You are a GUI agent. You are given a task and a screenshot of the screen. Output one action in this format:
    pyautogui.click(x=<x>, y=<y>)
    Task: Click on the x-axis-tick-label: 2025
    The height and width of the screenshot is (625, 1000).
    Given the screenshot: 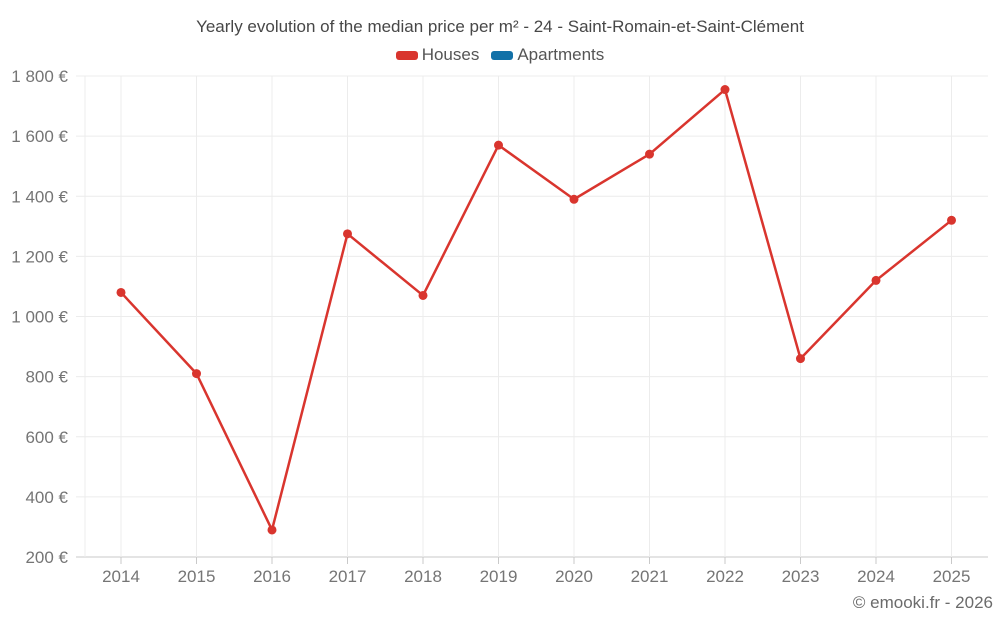 What is the action you would take?
    pyautogui.click(x=952, y=576)
    